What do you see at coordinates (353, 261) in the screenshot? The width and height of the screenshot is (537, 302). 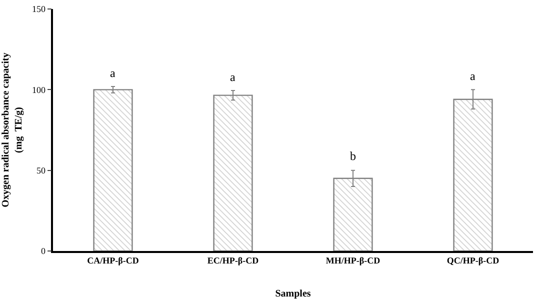 I see `x-tick-label: MH/HP-β-CD` at bounding box center [353, 261].